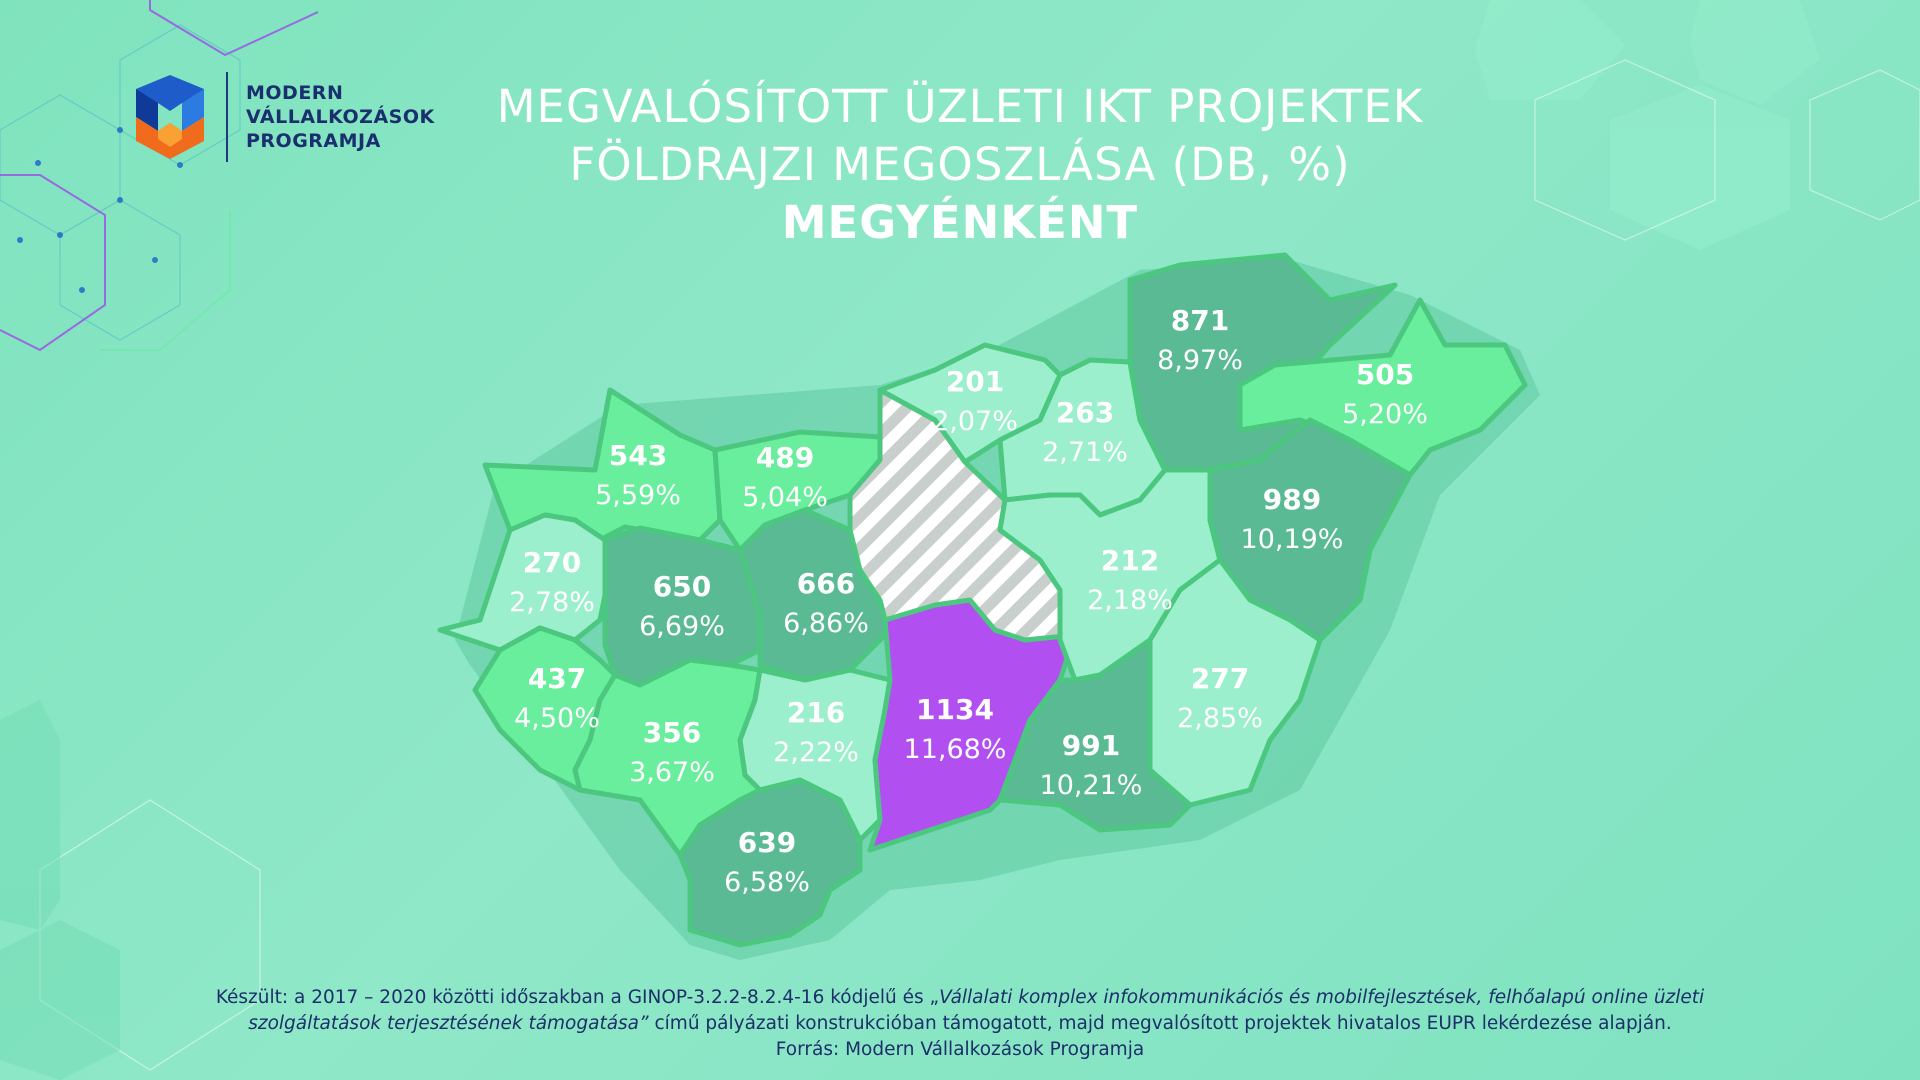 Image resolution: width=1920 pixels, height=1080 pixels. I want to click on label-baranya: 639 6,58%, so click(767, 862).